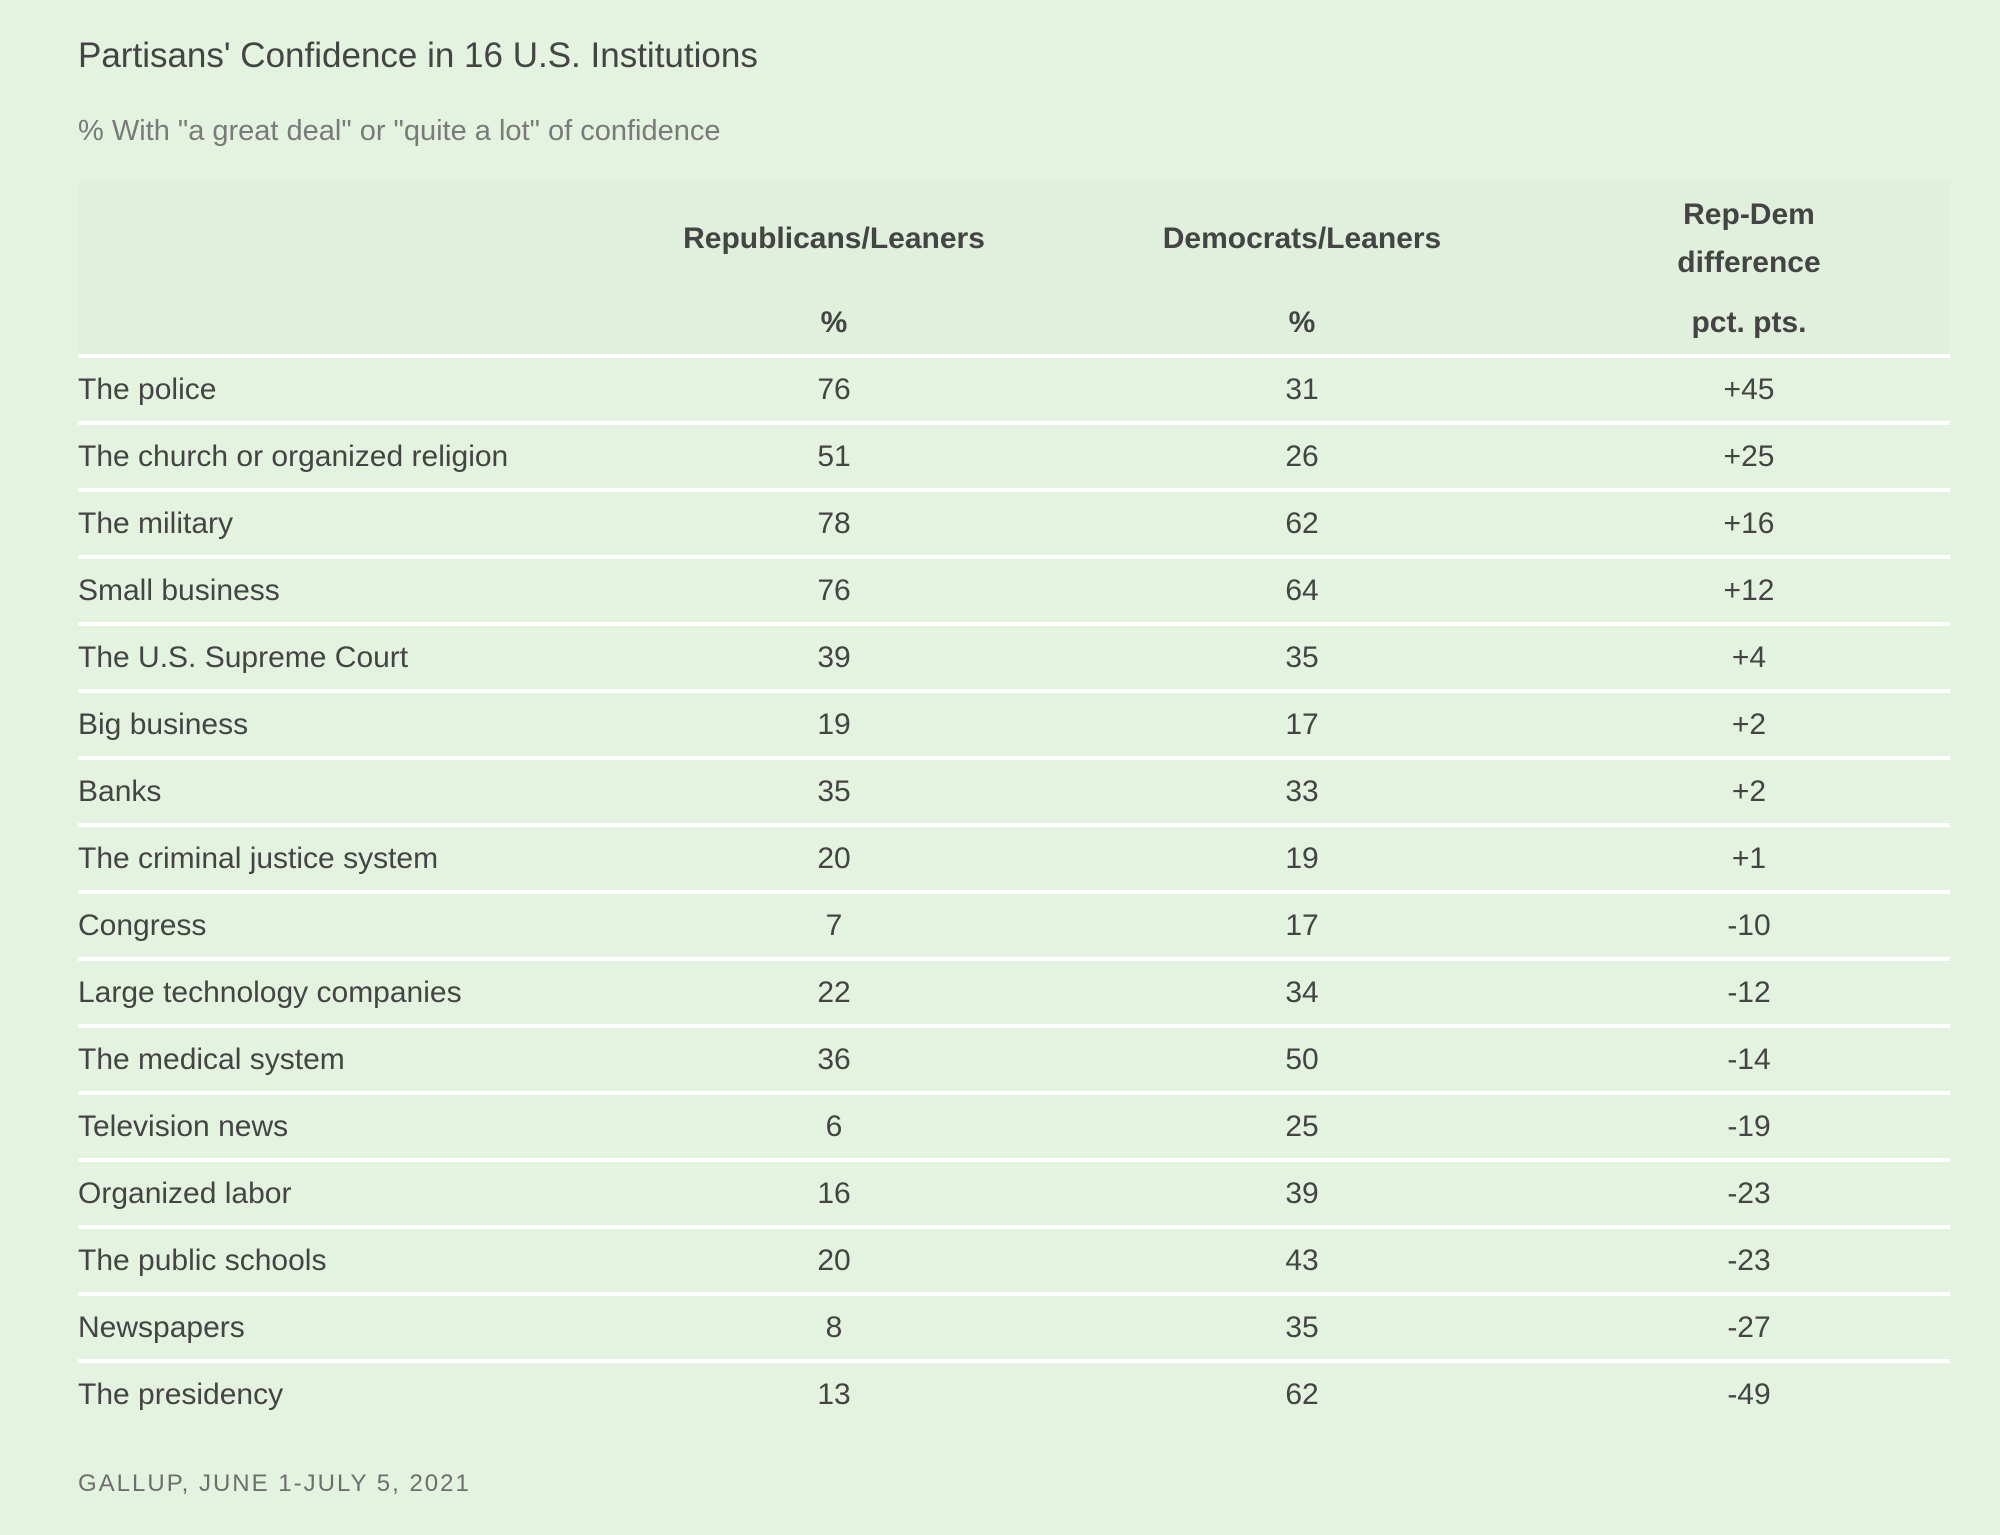 The width and height of the screenshot is (2000, 1535). Describe the element at coordinates (1302, 1194) in the screenshot. I see `democrats-value: 39` at that location.